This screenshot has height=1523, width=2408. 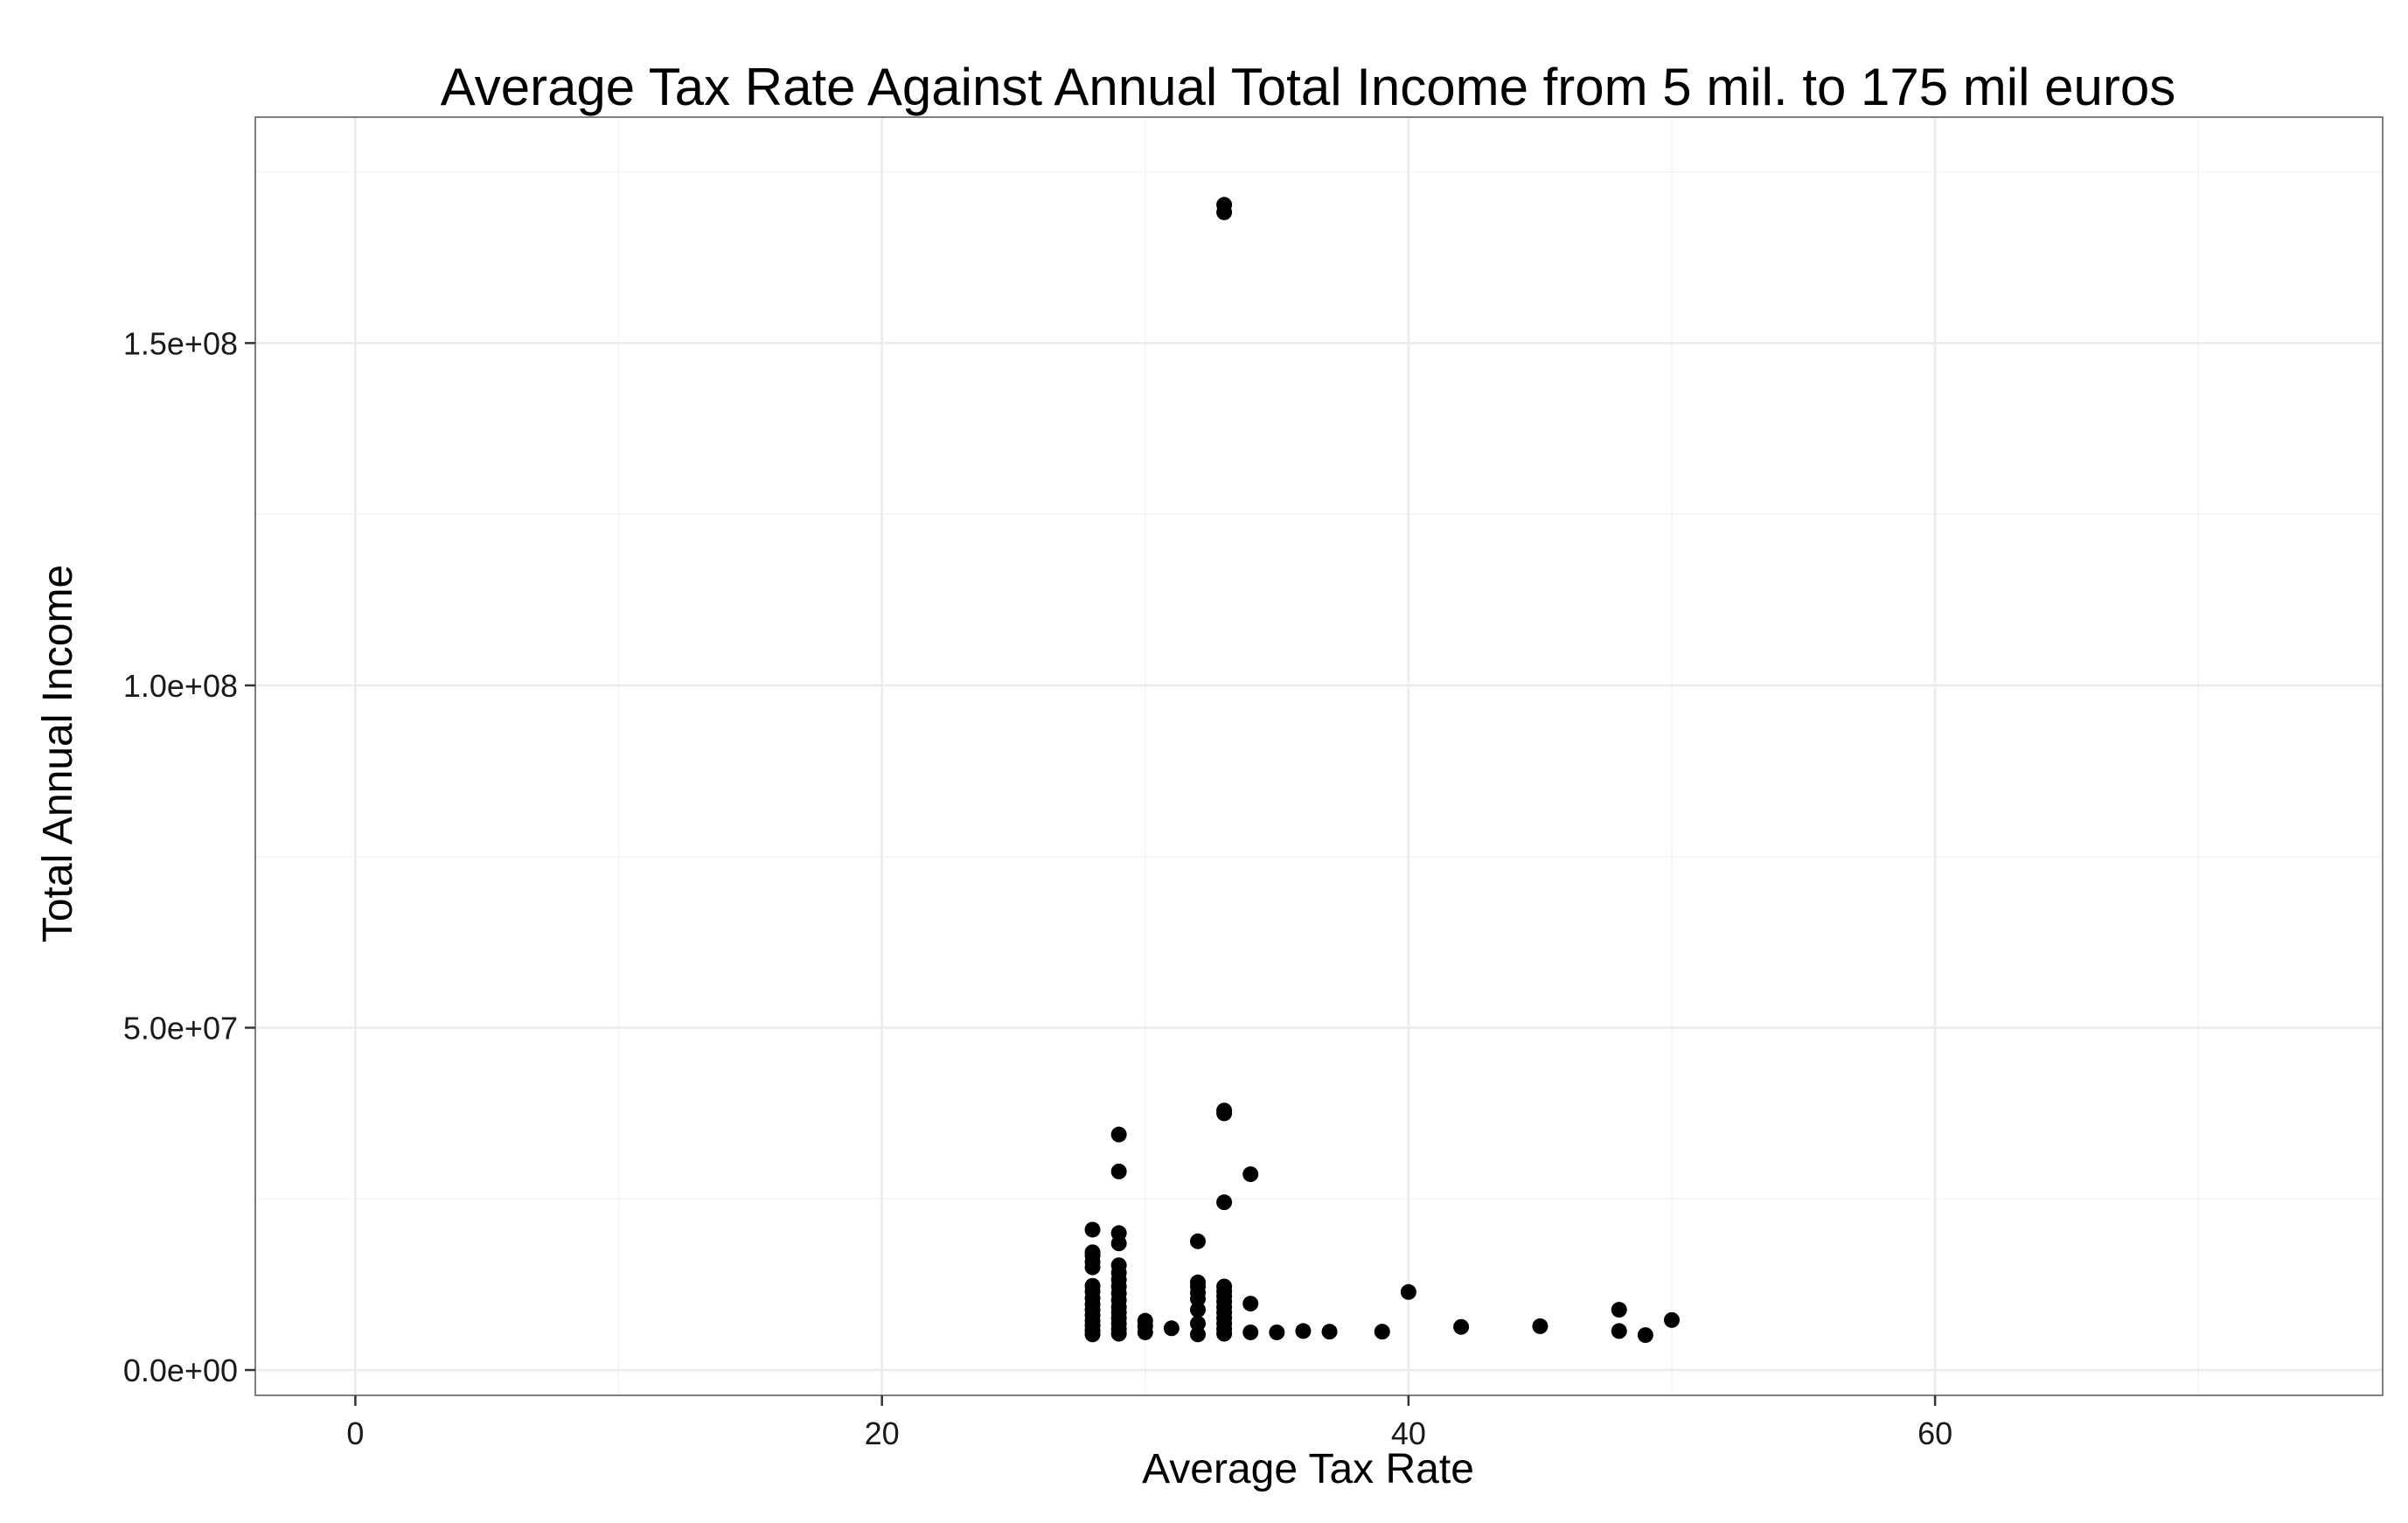 What do you see at coordinates (180, 343) in the screenshot?
I see `y-tick-label: 1.5e+08` at bounding box center [180, 343].